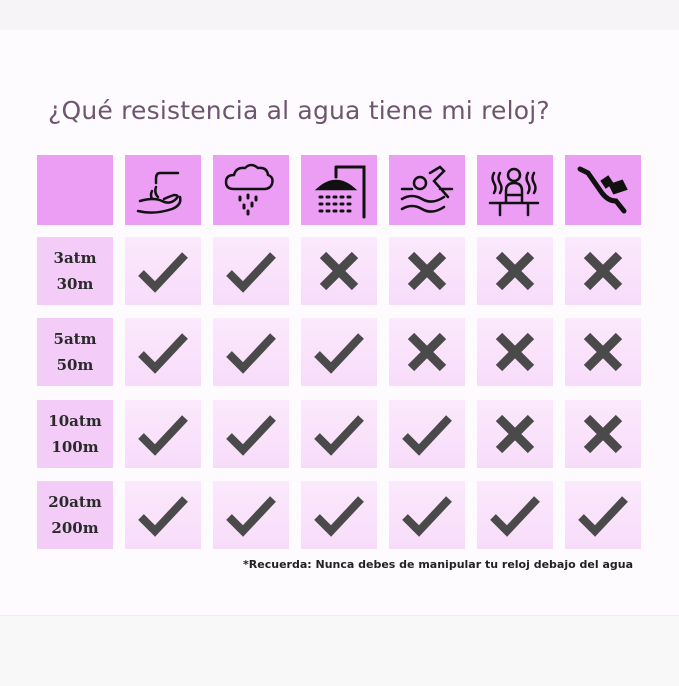 The image size is (679, 686). Describe the element at coordinates (75, 352) in the screenshot. I see `row-label-cell: 5atm 50m` at that location.